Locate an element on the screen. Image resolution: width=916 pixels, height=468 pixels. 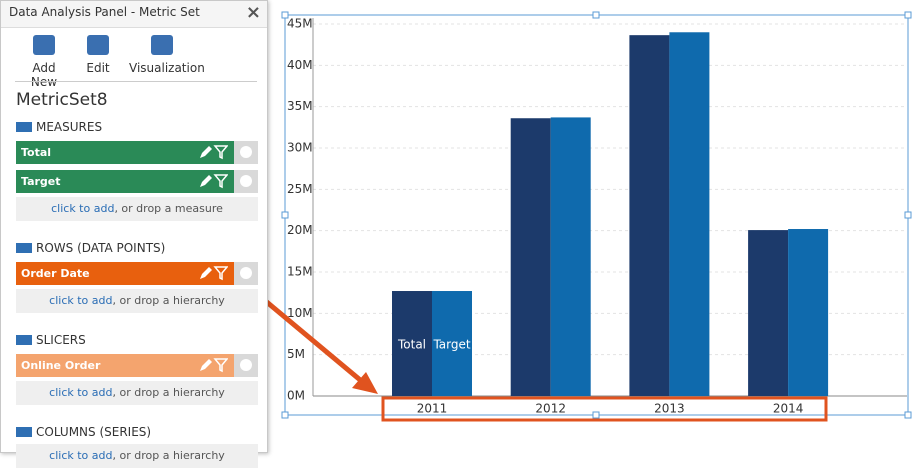
toolbar-label: Visualization is located at coordinates (167, 68).